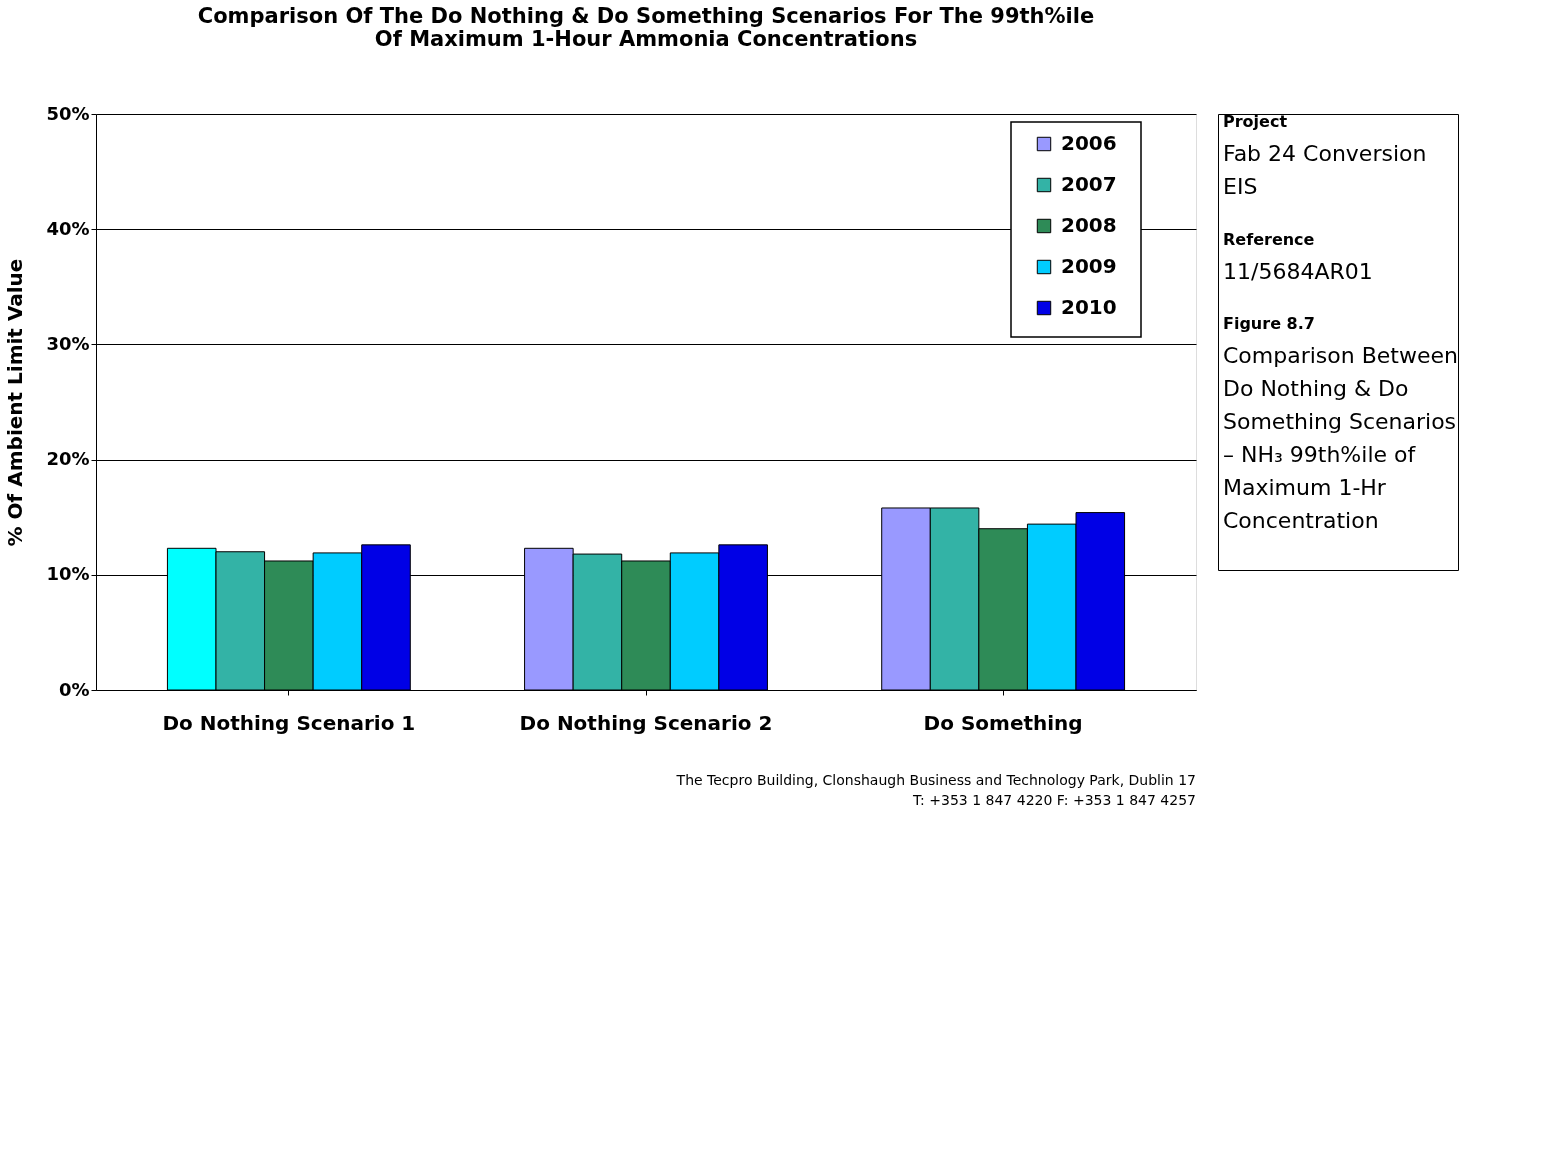 The width and height of the screenshot is (1568, 1154). Describe the element at coordinates (1089, 184) in the screenshot. I see `legend-label: 2007` at that location.